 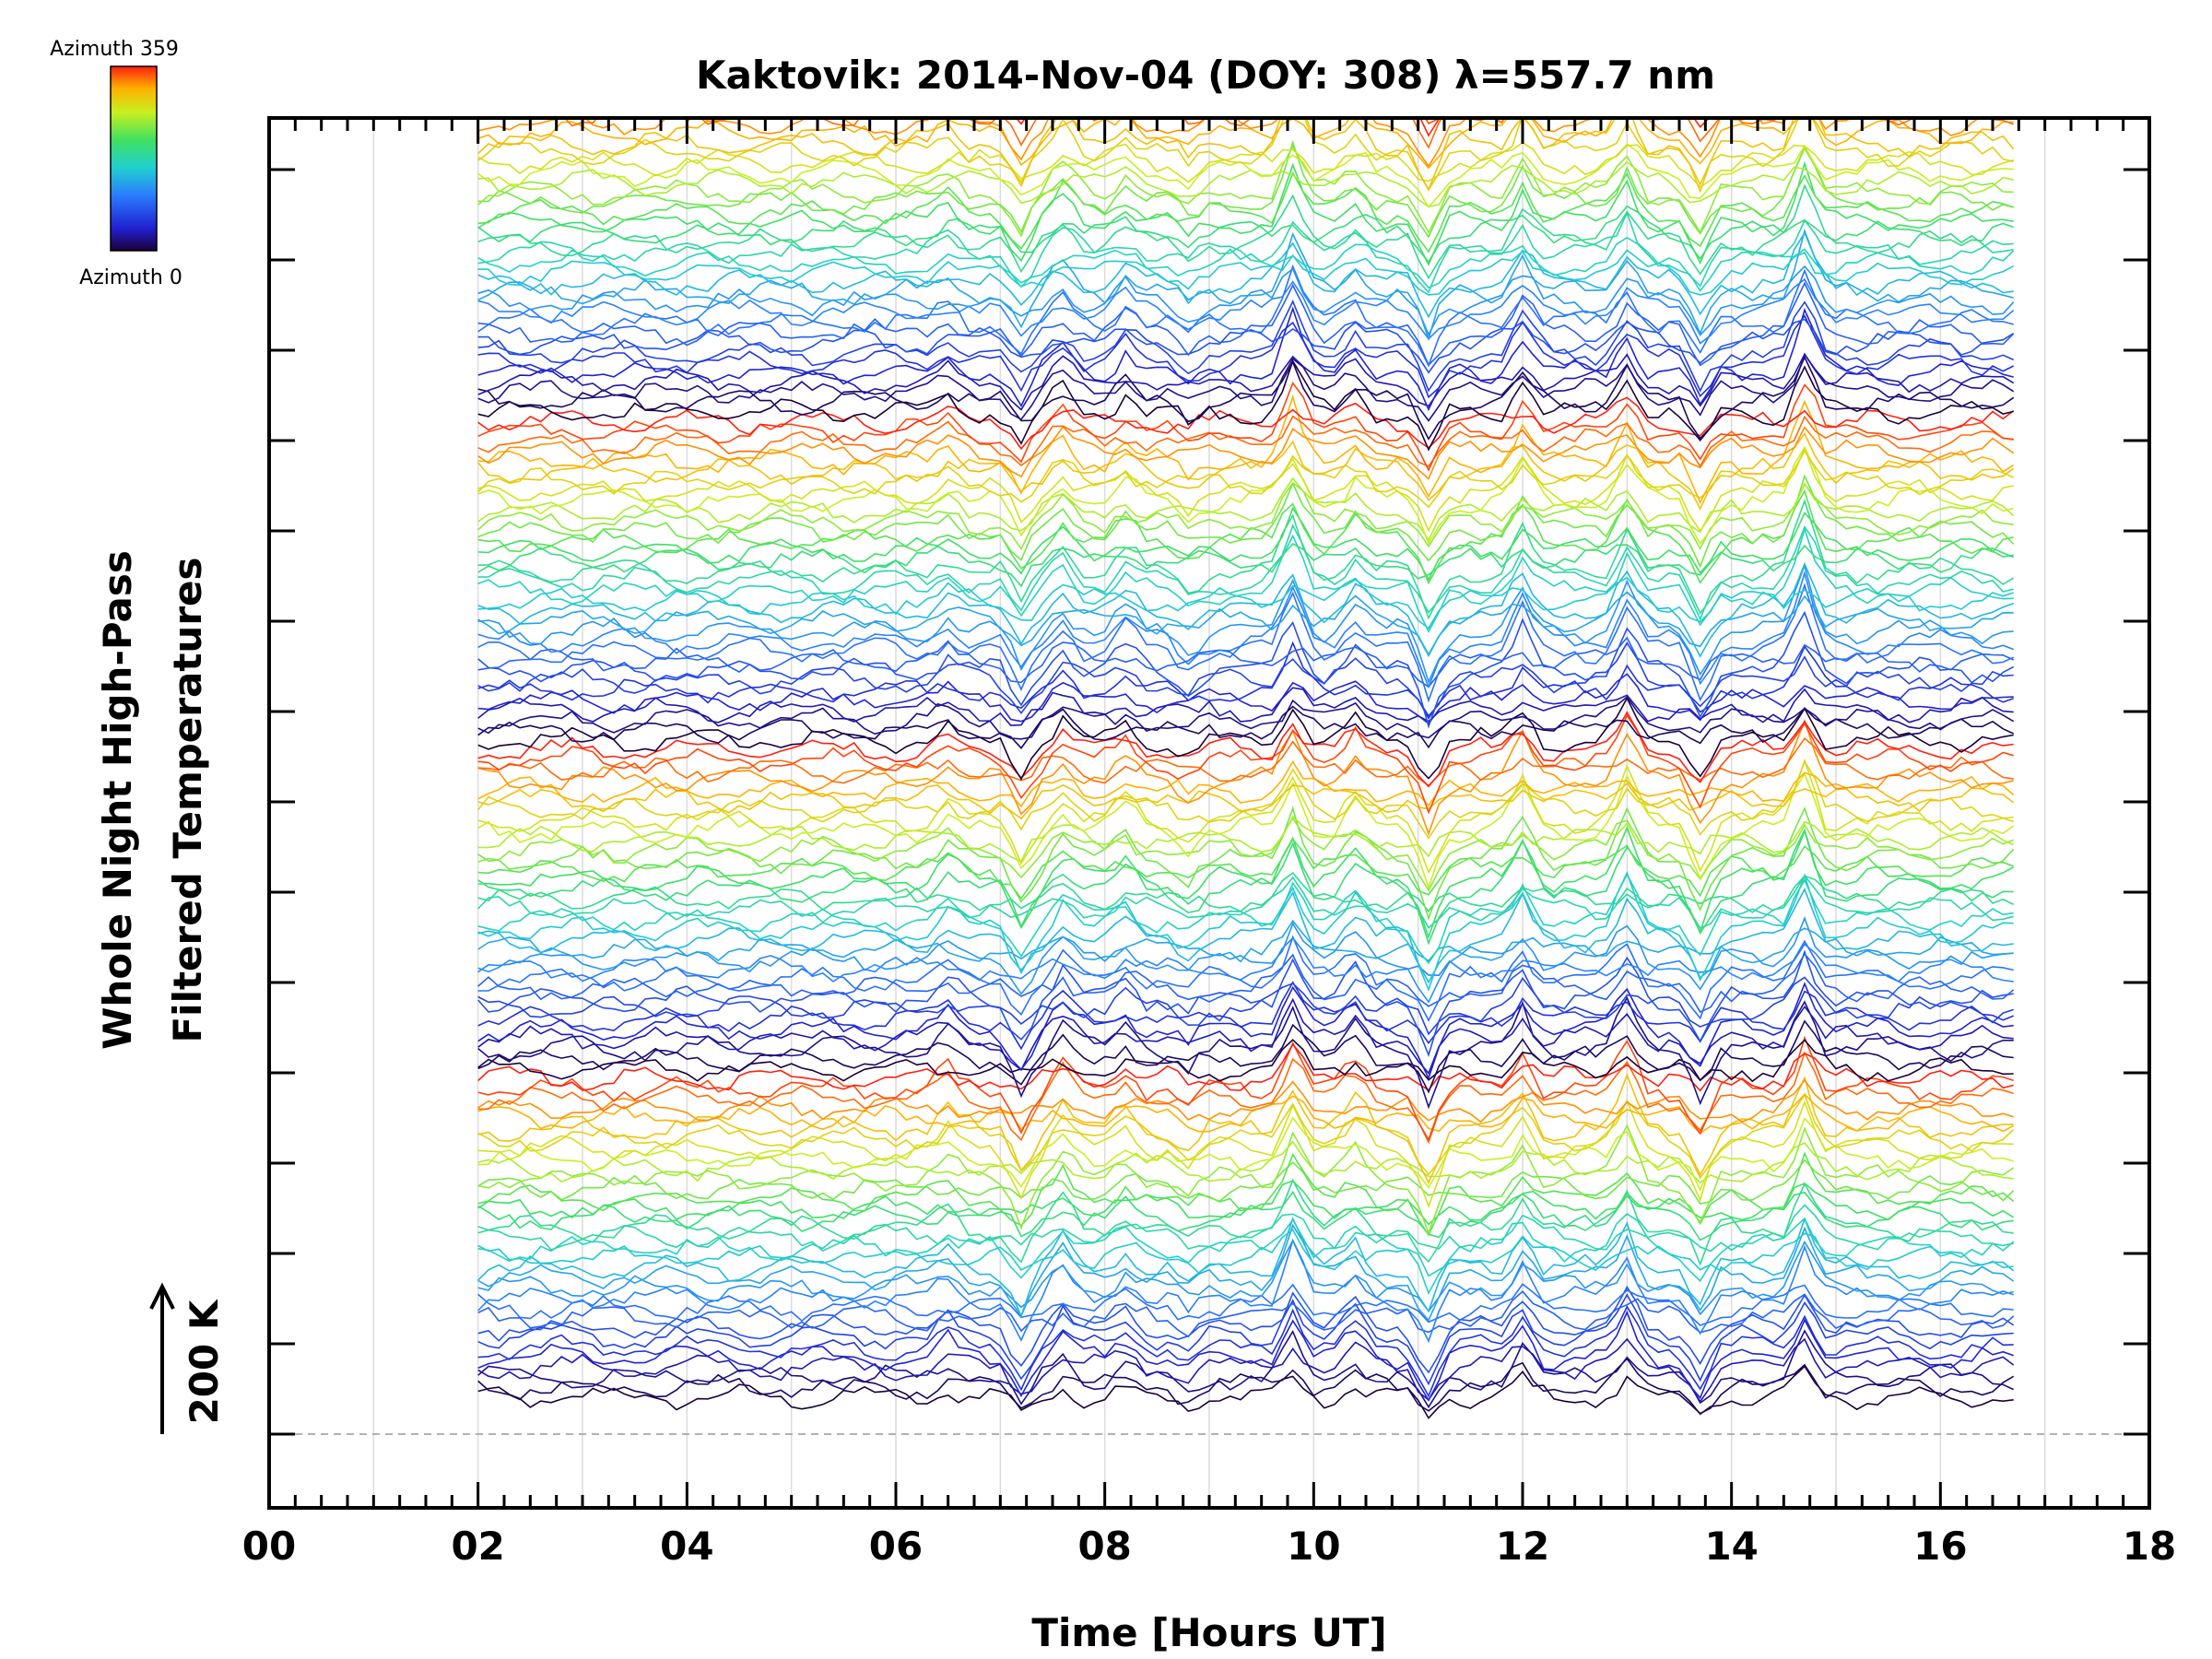 What do you see at coordinates (130, 277) in the screenshot?
I see `colorbar-bottom-label: Azimuth 0` at bounding box center [130, 277].